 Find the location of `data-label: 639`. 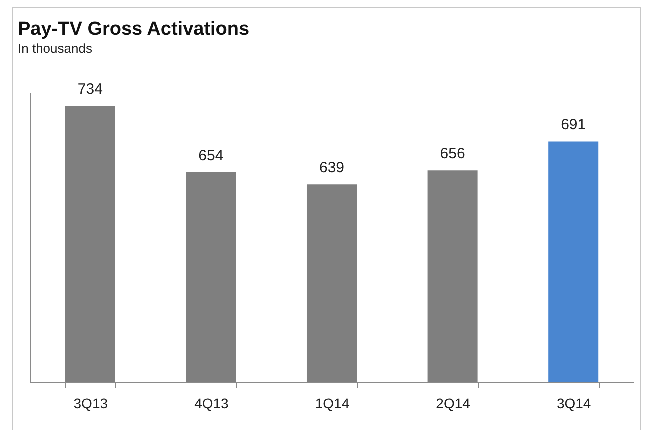

data-label: 639 is located at coordinates (332, 168).